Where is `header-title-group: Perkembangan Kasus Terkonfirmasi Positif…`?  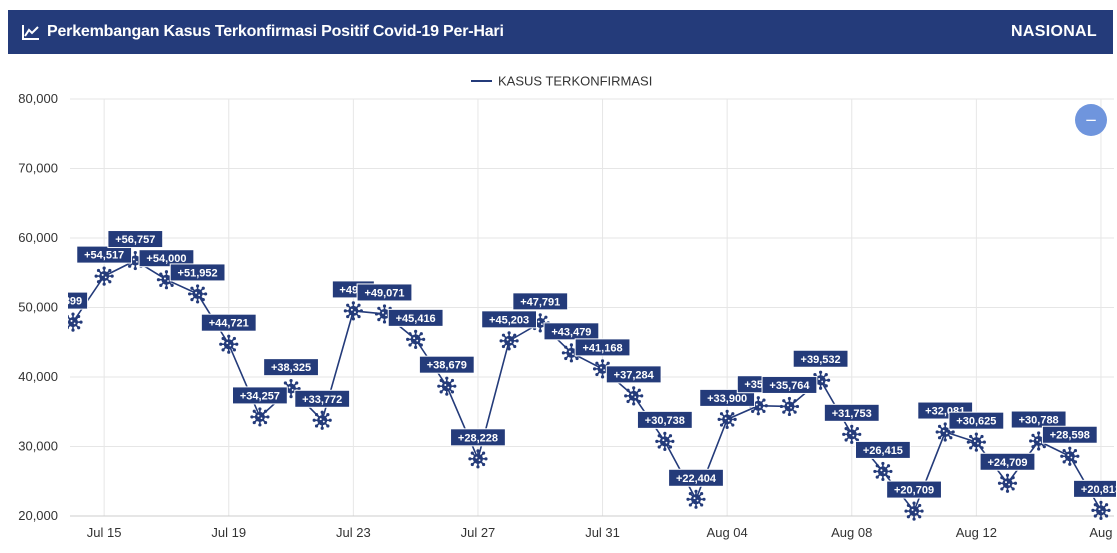 header-title-group: Perkembangan Kasus Terkonfirmasi Positif… is located at coordinates (263, 32).